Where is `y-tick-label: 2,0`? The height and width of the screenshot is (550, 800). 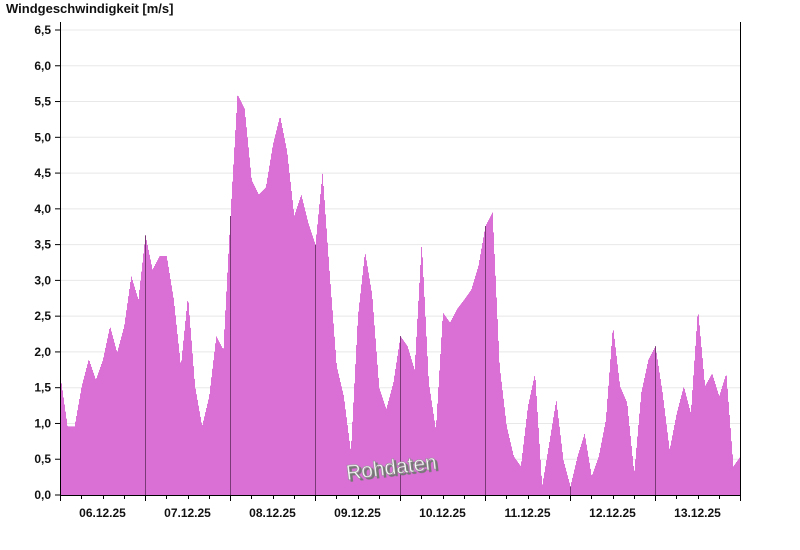 y-tick-label: 2,0 is located at coordinates (42, 352).